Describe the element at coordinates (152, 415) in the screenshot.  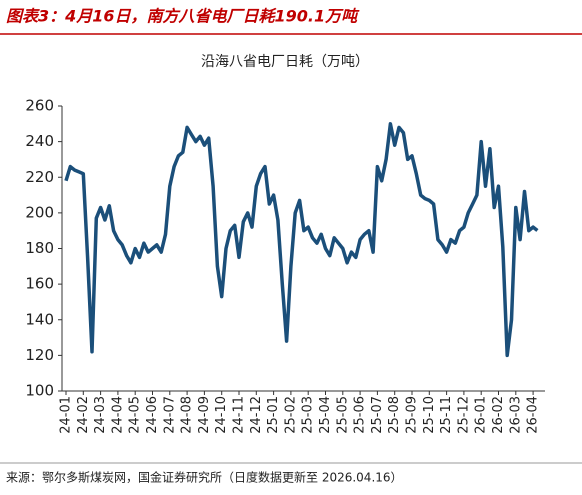
I see `x-tick-label: 24-06` at that location.